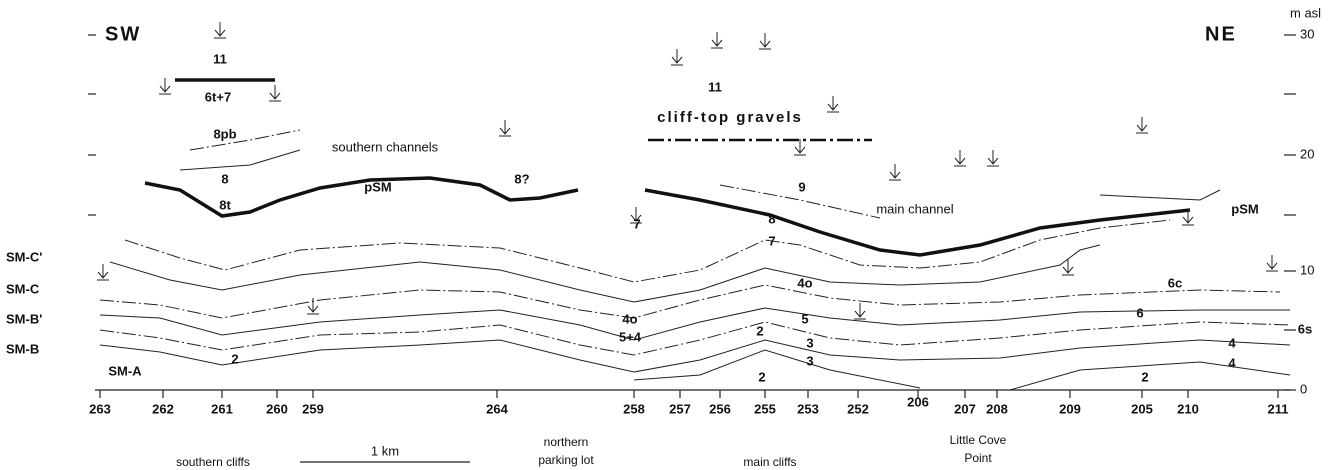 The image size is (1330, 470). What do you see at coordinates (24, 256) in the screenshot?
I see `left-label: SM-C'` at bounding box center [24, 256].